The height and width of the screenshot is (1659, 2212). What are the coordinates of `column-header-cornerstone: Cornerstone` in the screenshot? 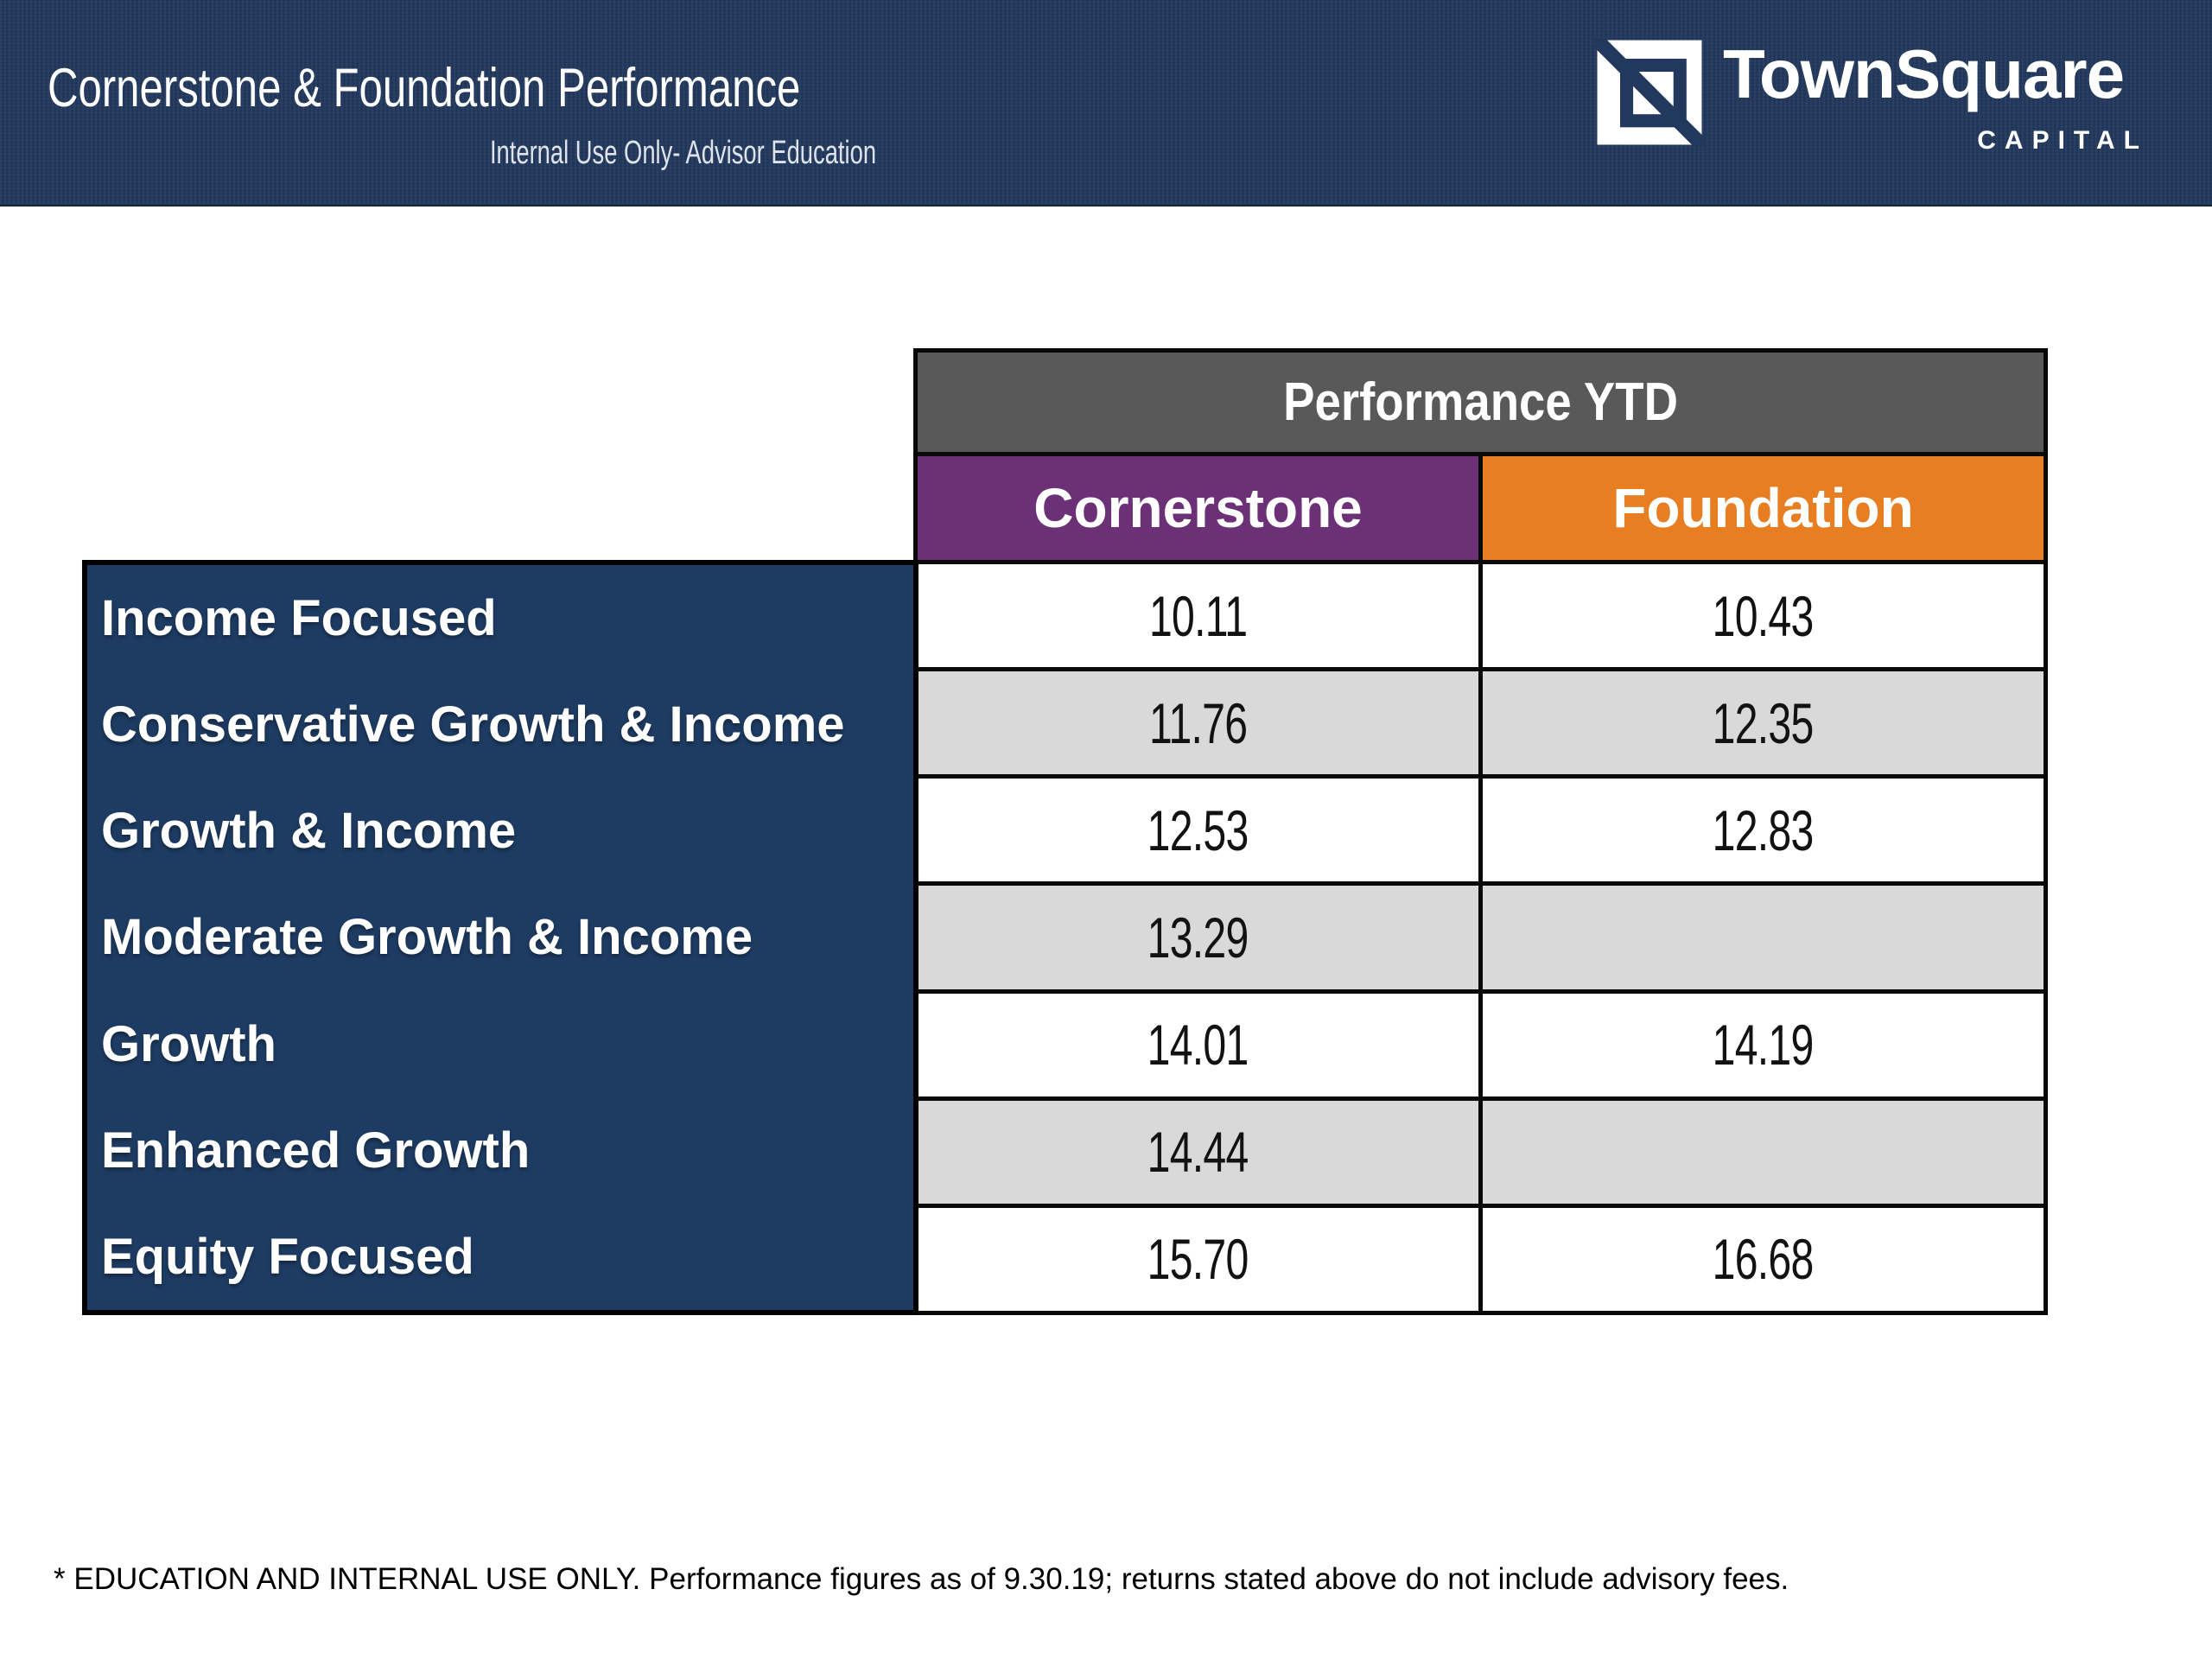 It's located at (1198, 508).